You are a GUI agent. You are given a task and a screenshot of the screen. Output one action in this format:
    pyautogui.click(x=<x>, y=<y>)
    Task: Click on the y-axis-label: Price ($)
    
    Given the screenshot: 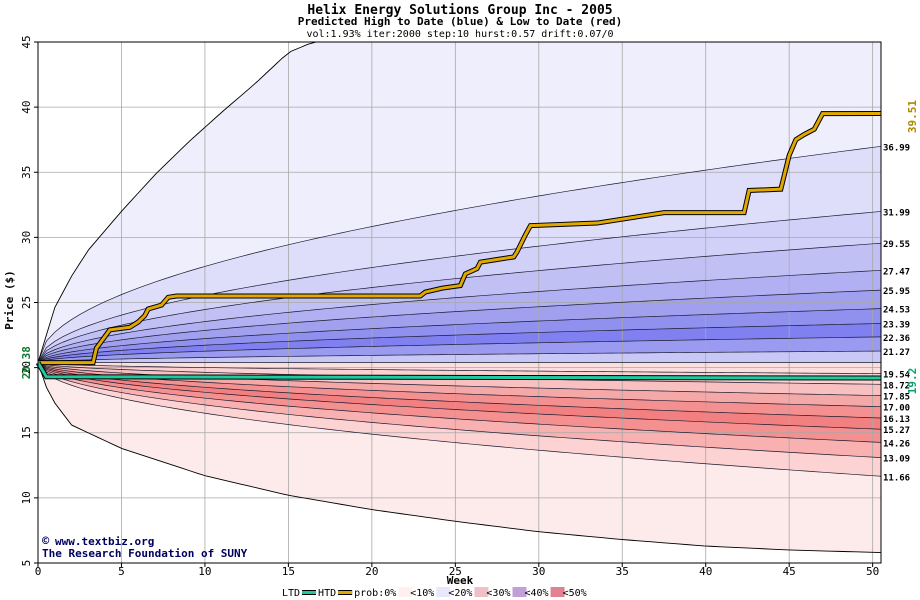 What is the action you would take?
    pyautogui.click(x=9, y=300)
    